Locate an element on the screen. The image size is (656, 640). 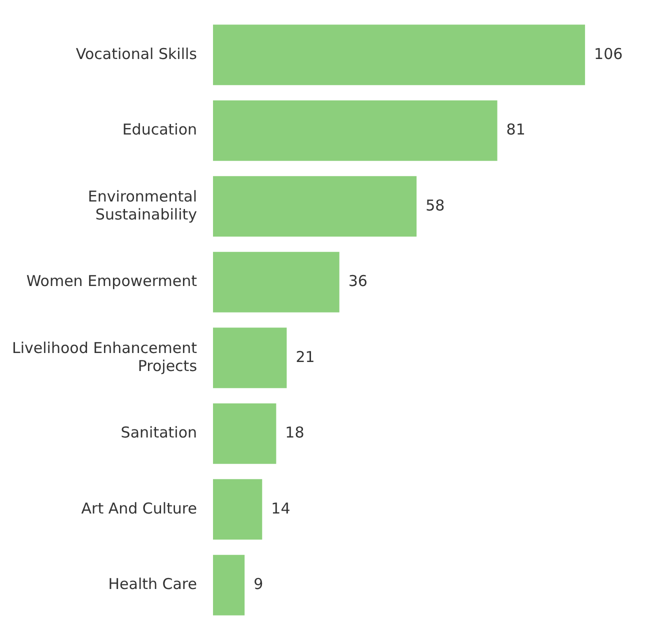
data-label: 21 is located at coordinates (305, 357).